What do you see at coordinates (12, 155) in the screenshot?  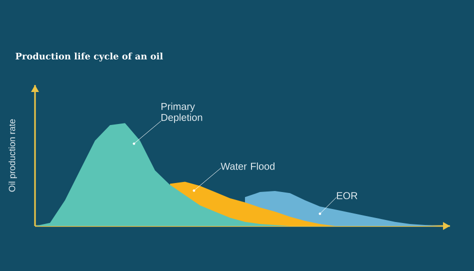 I see `y-axis-title: Oil production rate` at bounding box center [12, 155].